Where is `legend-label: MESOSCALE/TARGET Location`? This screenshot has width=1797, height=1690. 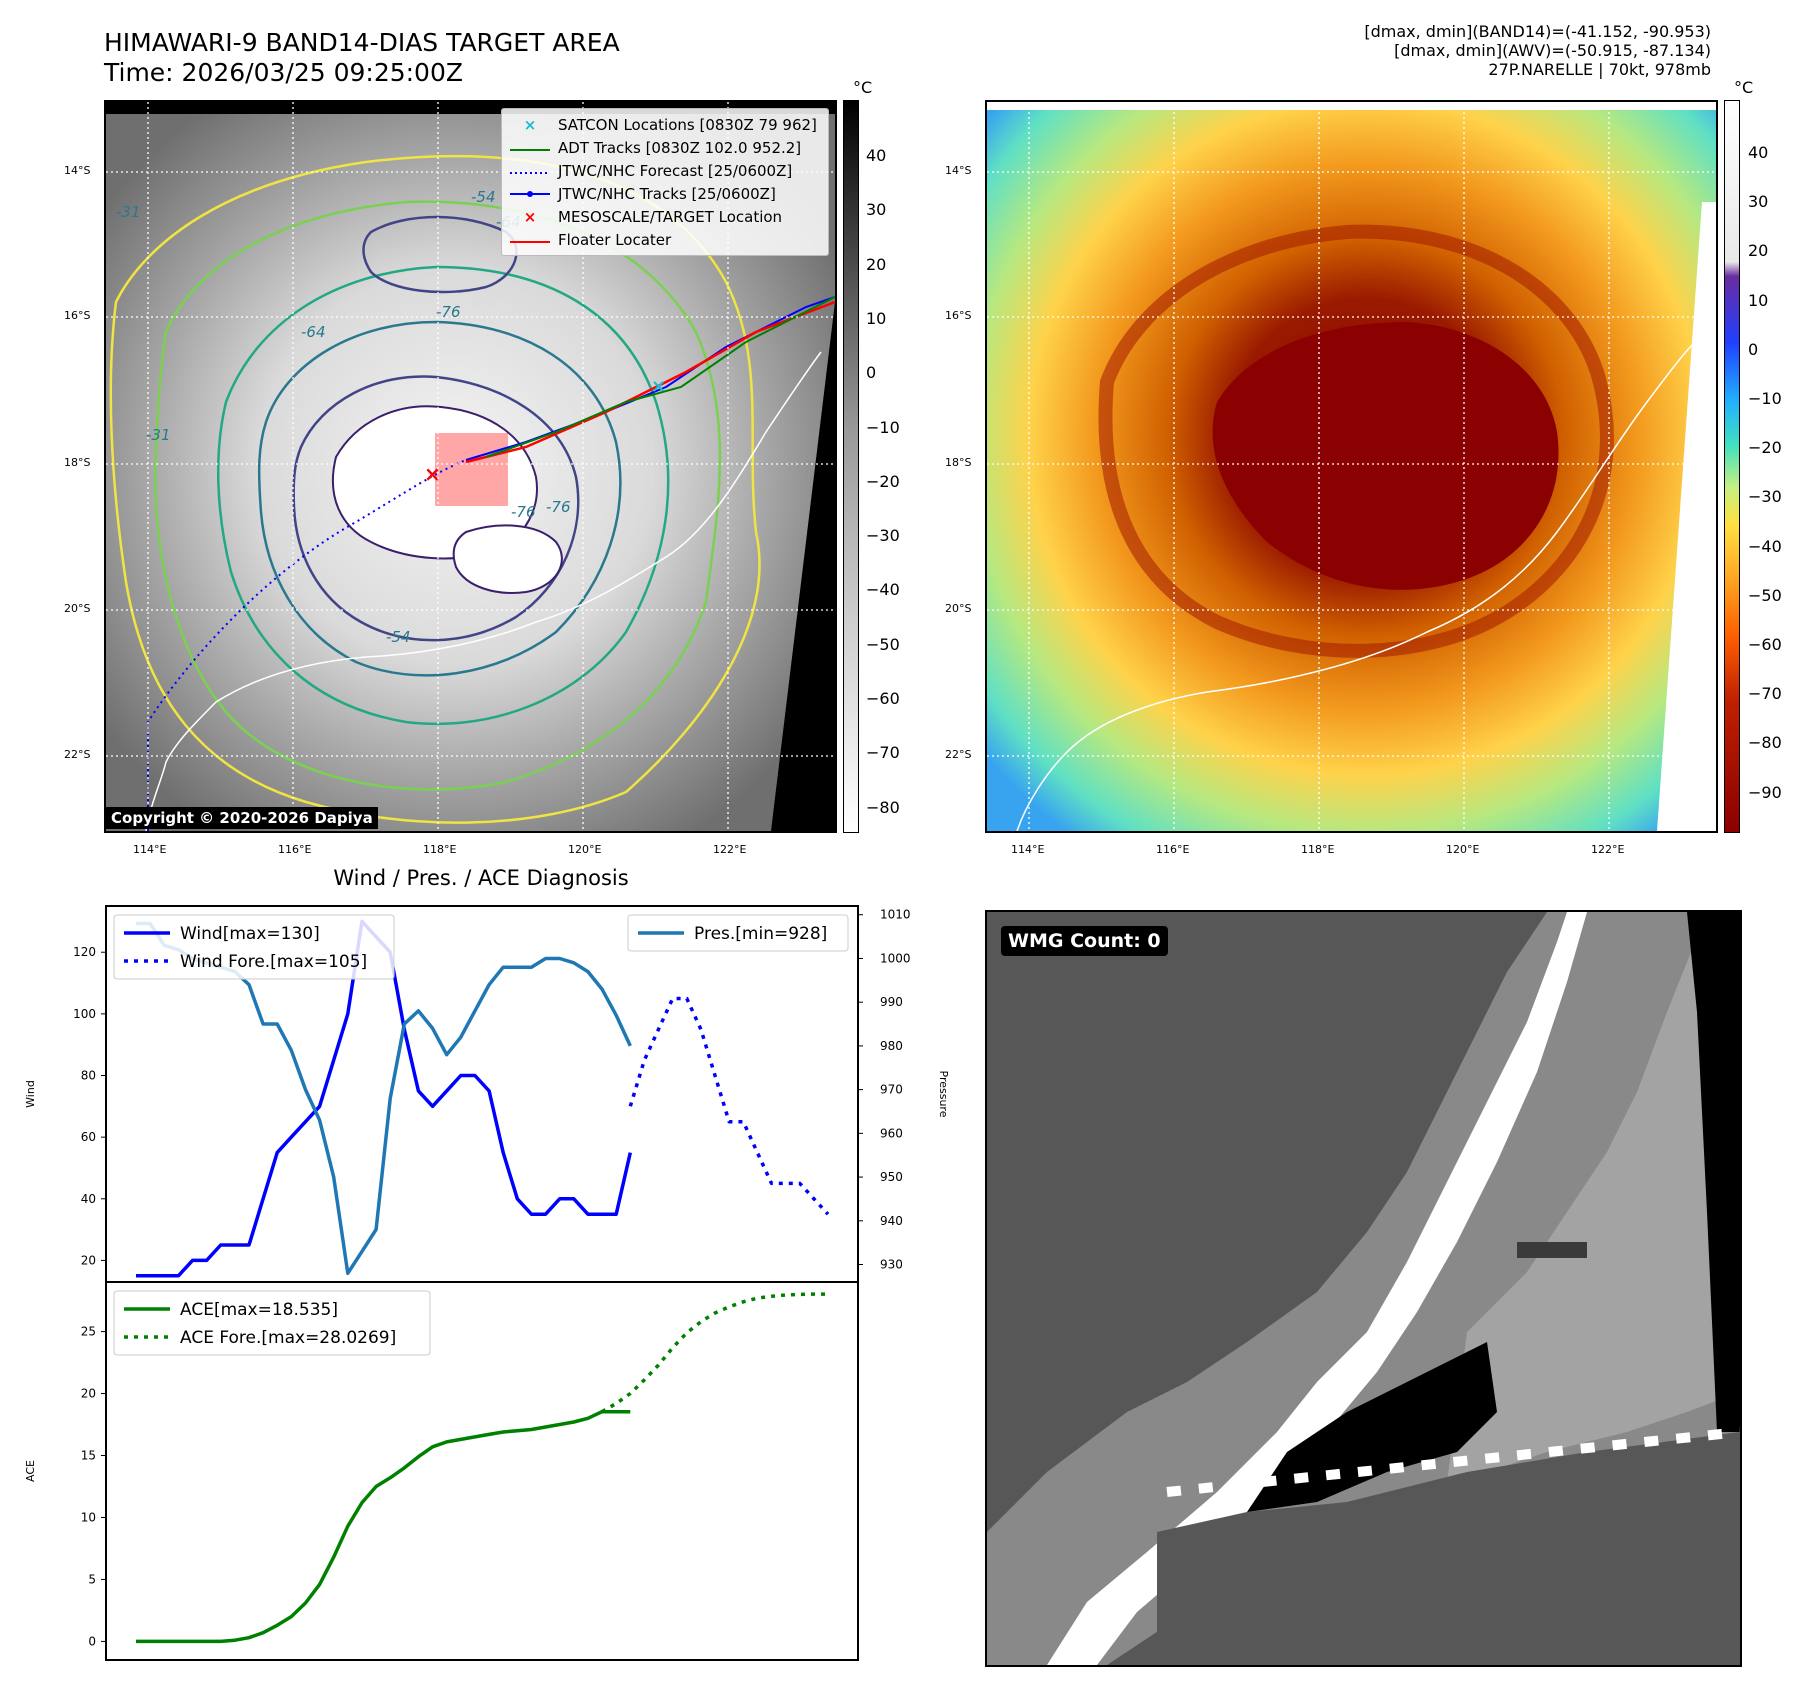 legend-label: MESOSCALE/TARGET Location is located at coordinates (670, 216).